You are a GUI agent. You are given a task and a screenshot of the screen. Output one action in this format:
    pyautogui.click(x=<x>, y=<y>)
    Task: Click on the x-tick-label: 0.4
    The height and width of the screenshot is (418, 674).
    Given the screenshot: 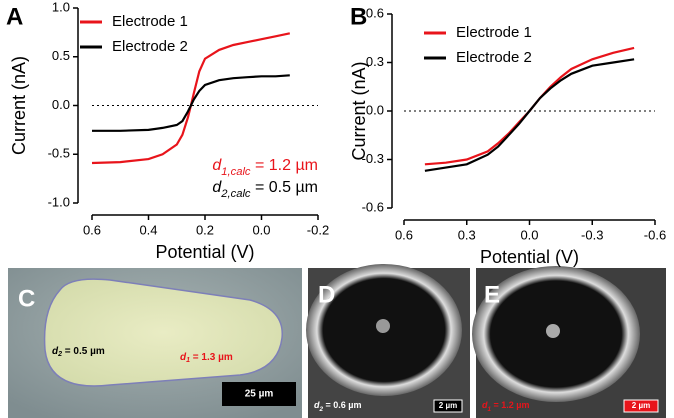 What is the action you would take?
    pyautogui.click(x=148, y=229)
    